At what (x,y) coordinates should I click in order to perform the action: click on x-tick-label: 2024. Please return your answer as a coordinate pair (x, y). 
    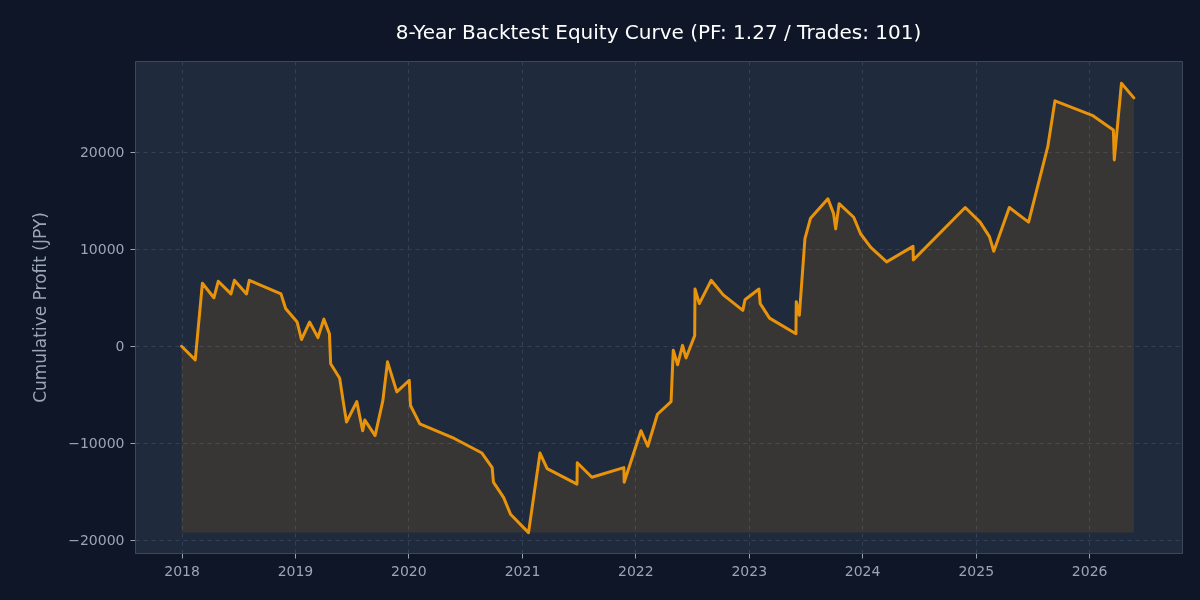
    Looking at the image, I should click on (862, 570).